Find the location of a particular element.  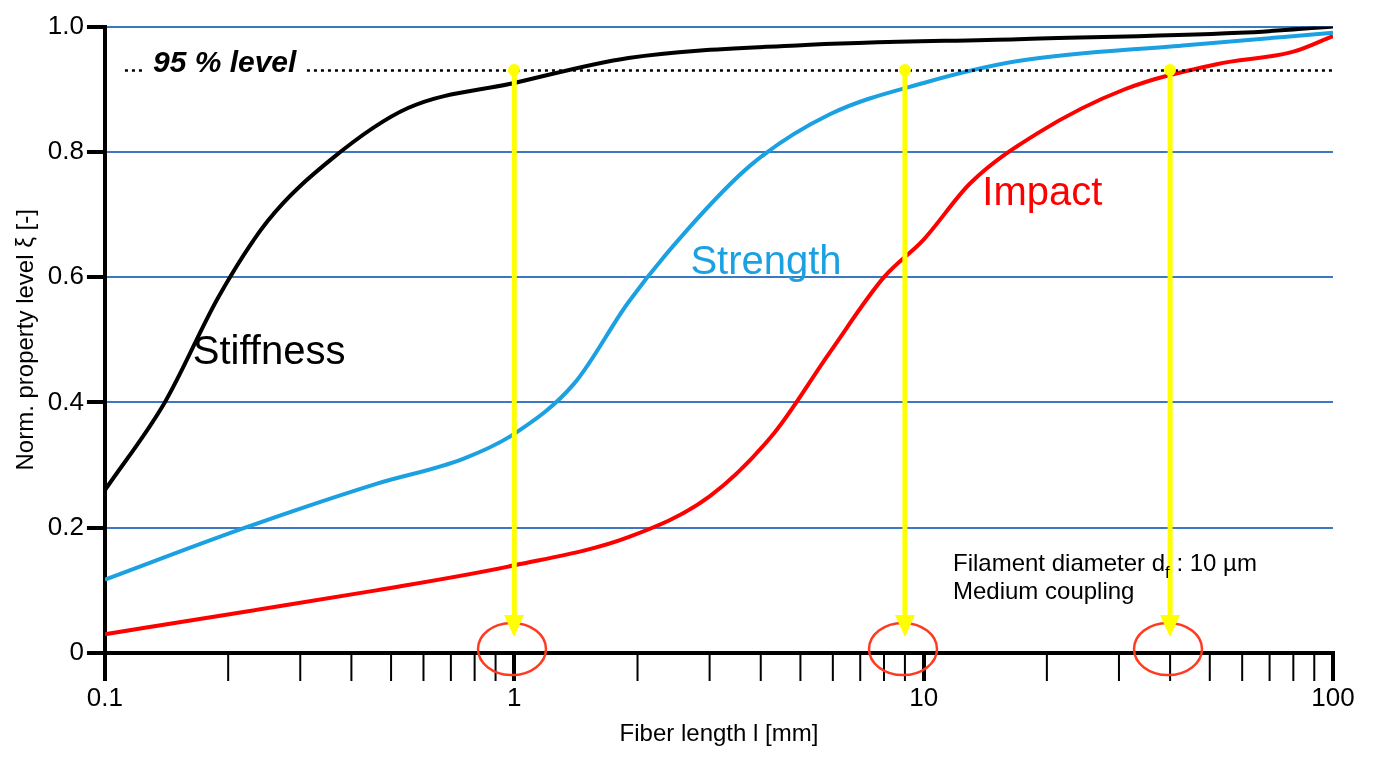

y-axis-title: Norm. property level ξ [-] is located at coordinates (25, 340).